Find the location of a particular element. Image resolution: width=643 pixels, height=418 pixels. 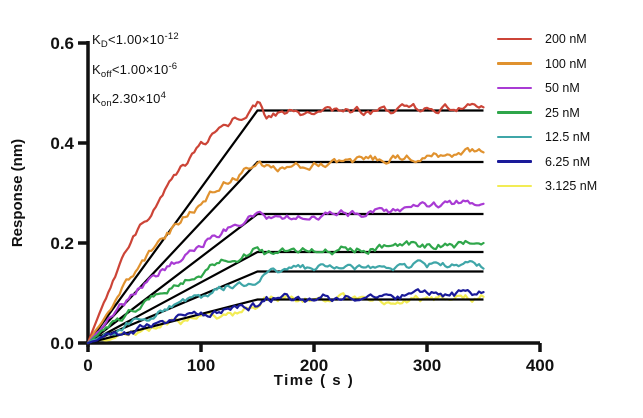

x-axis-title: Time ( s ) is located at coordinates (314, 380).